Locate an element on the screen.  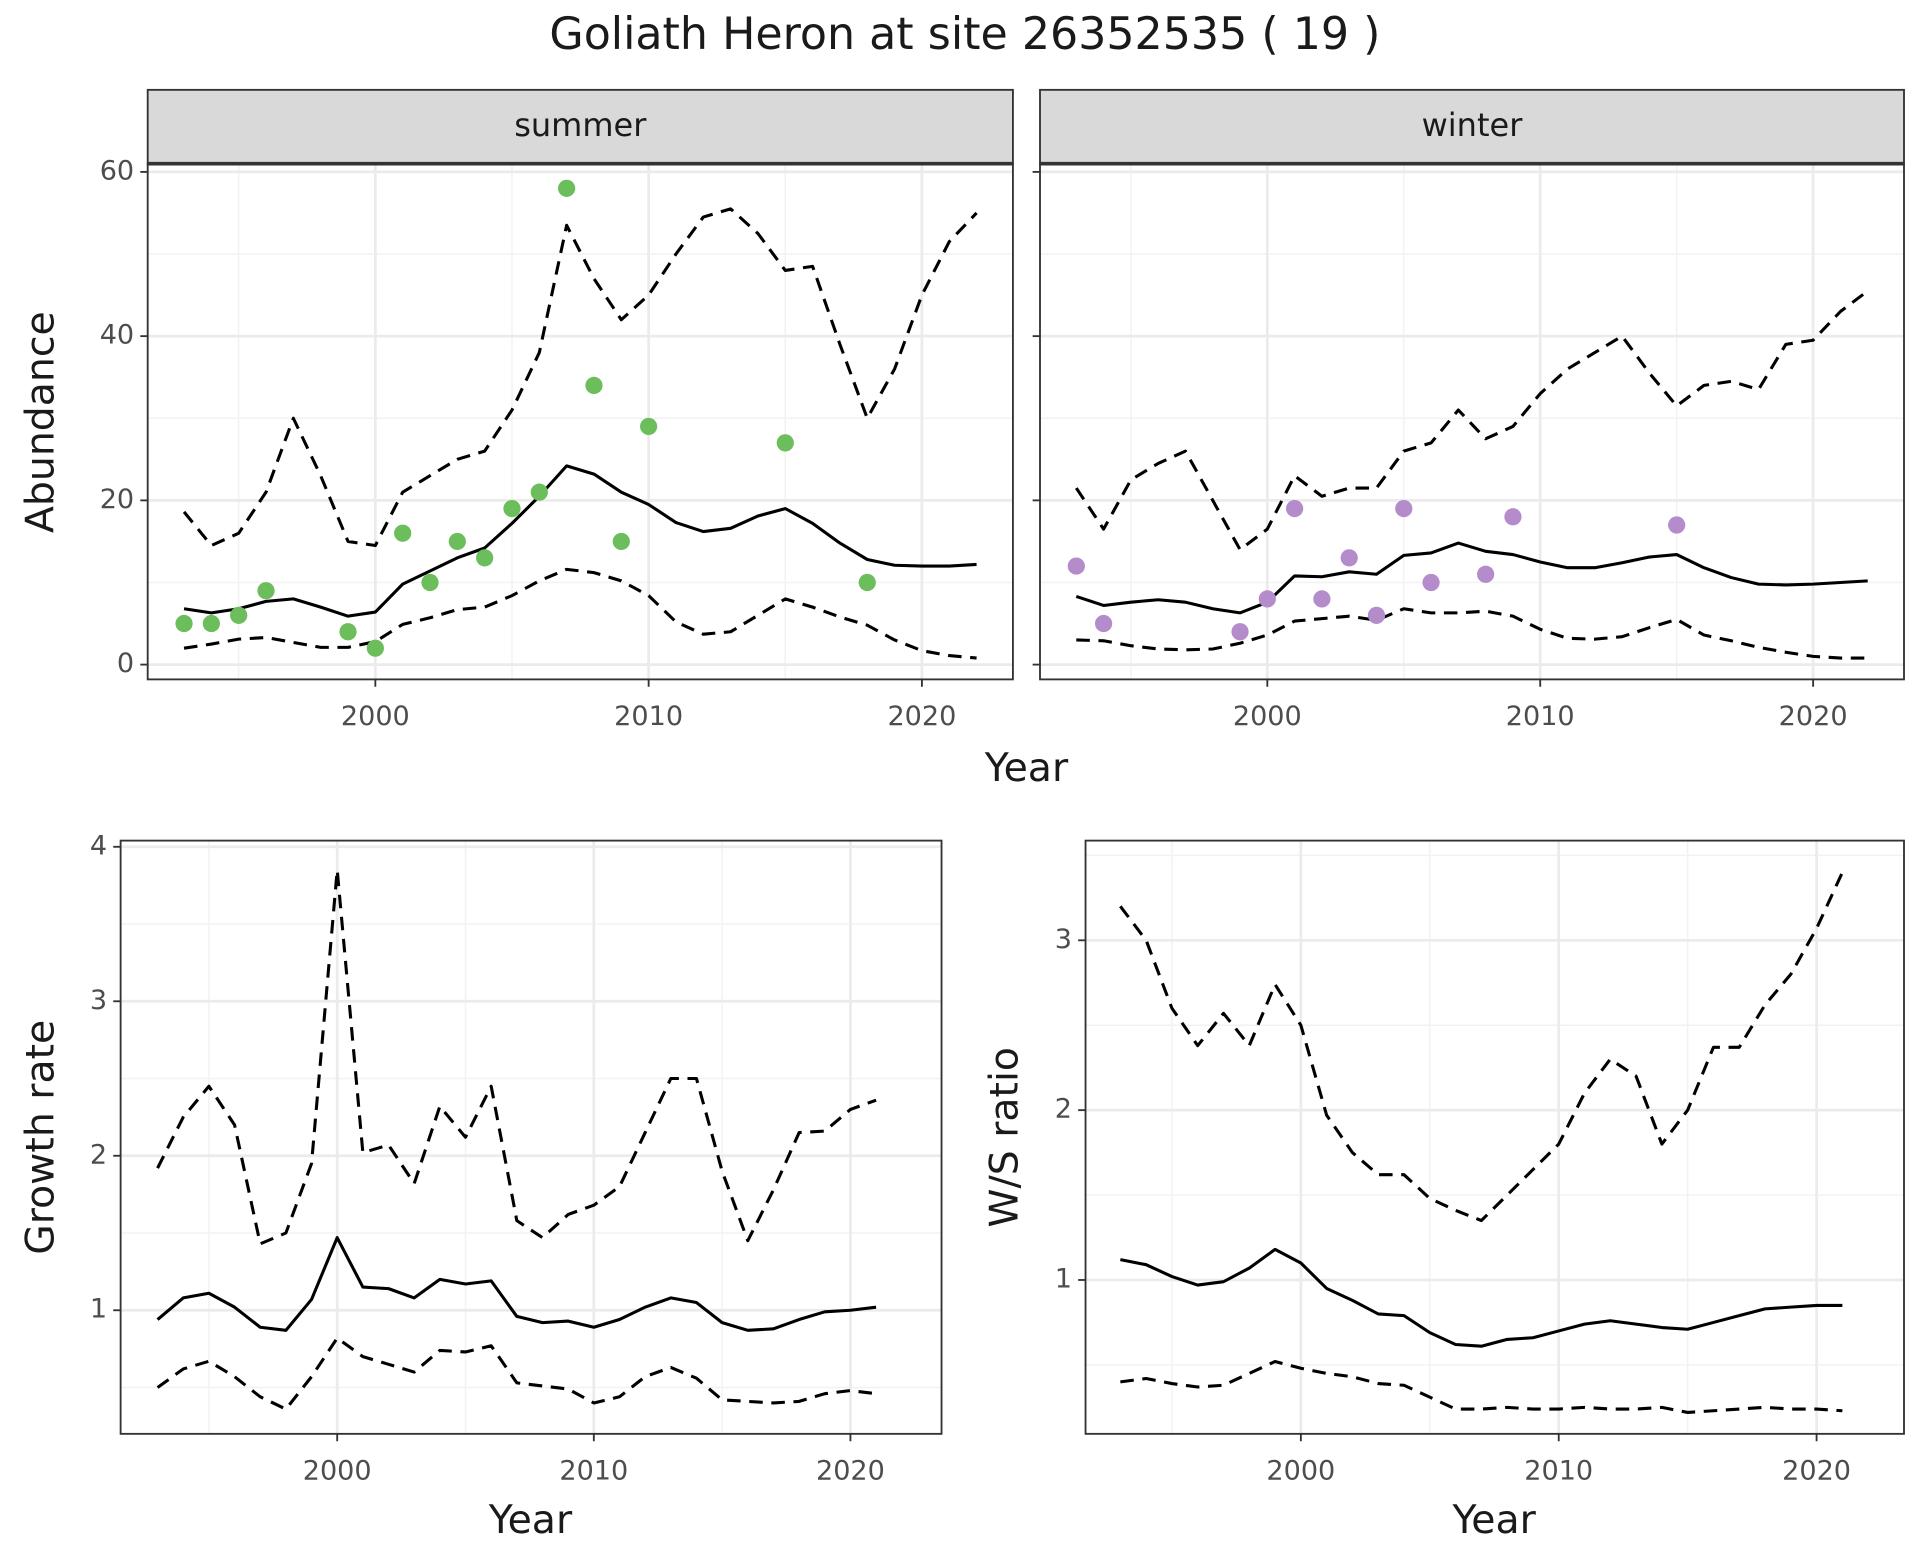
y-tick-label: 4 is located at coordinates (98, 845).